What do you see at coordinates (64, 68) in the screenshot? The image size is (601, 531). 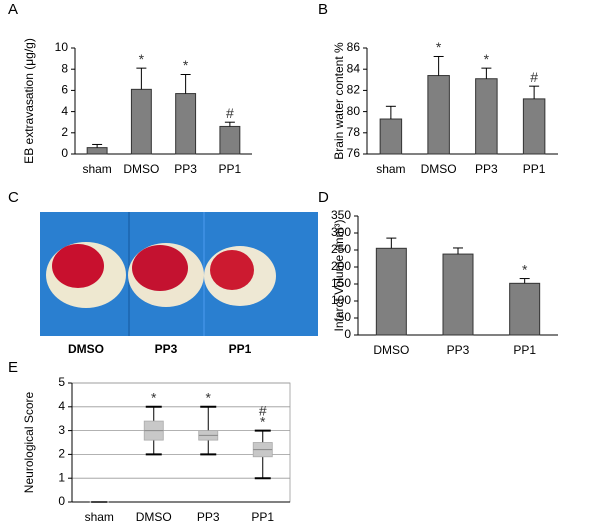 I see `y-tick-label: 8` at bounding box center [64, 68].